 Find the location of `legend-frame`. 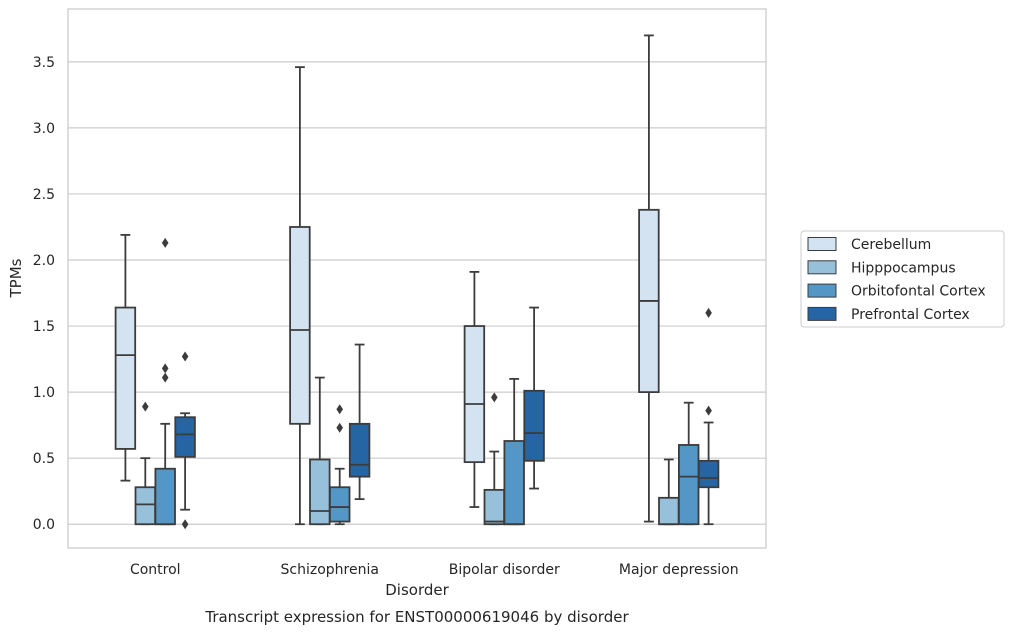

legend-frame is located at coordinates (902, 279).